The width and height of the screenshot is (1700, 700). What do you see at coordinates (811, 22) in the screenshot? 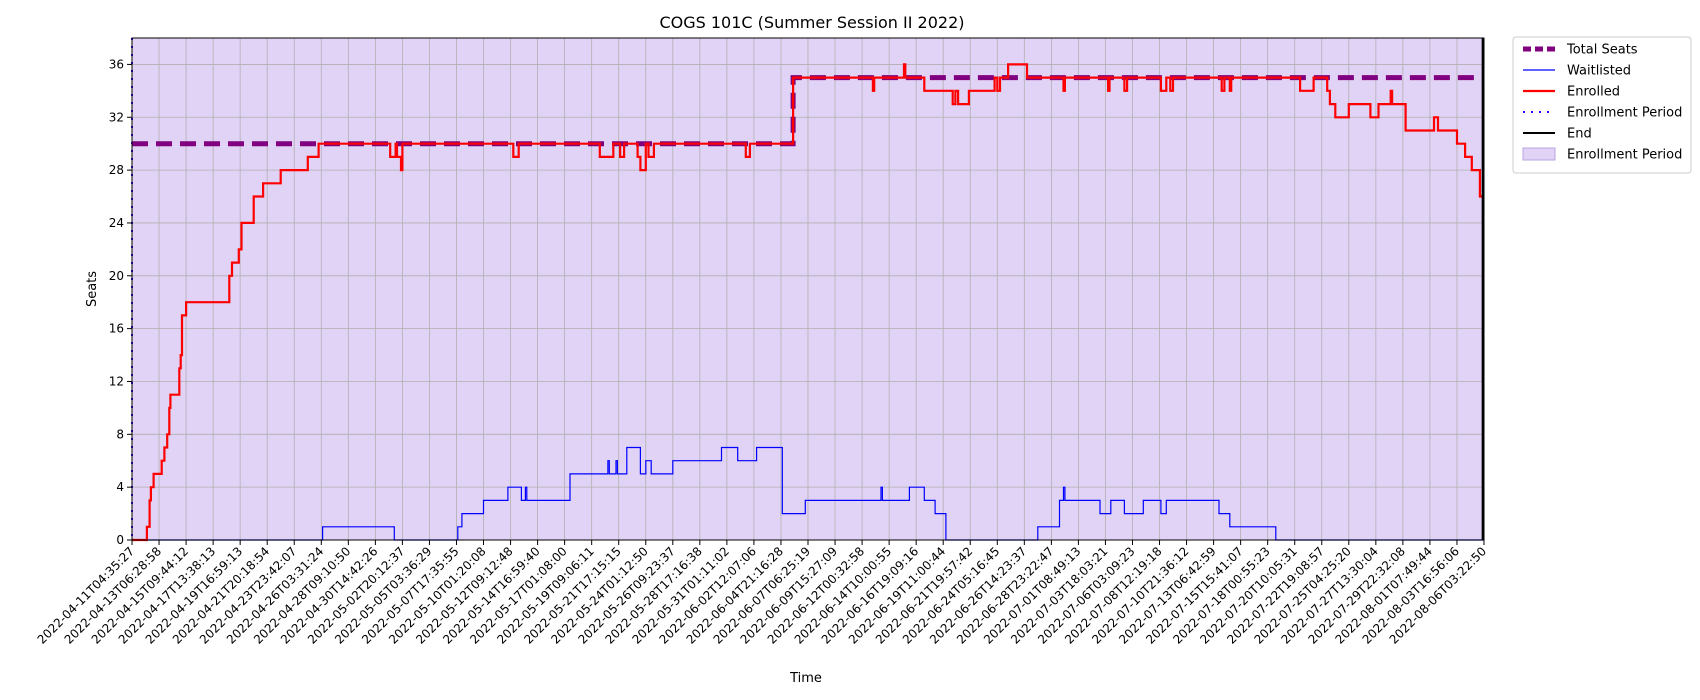
I see `chart-title: COGS 101C (Summer Session II 2022)` at bounding box center [811, 22].